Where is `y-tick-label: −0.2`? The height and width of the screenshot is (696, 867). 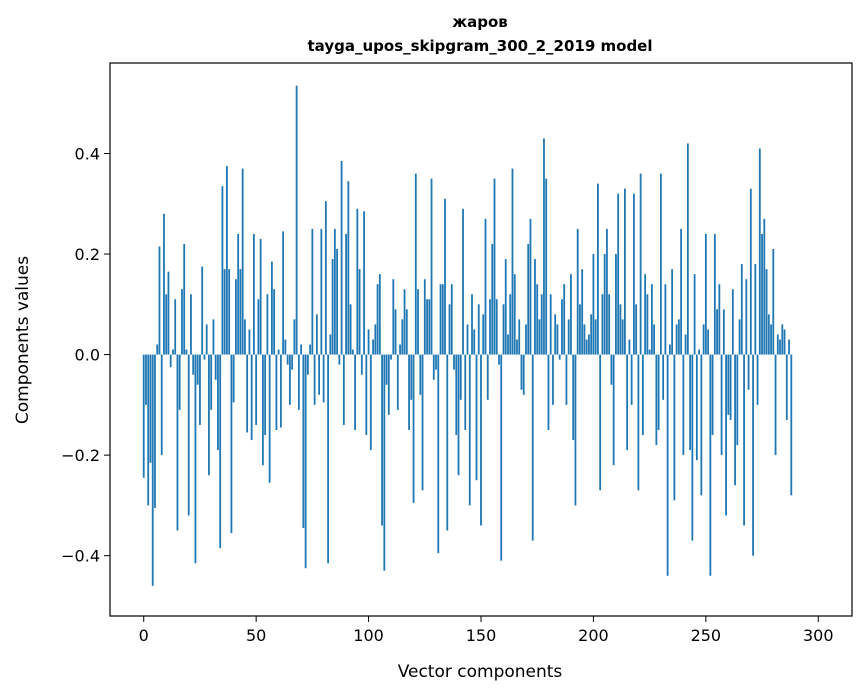 y-tick-label: −0.2 is located at coordinates (80, 455).